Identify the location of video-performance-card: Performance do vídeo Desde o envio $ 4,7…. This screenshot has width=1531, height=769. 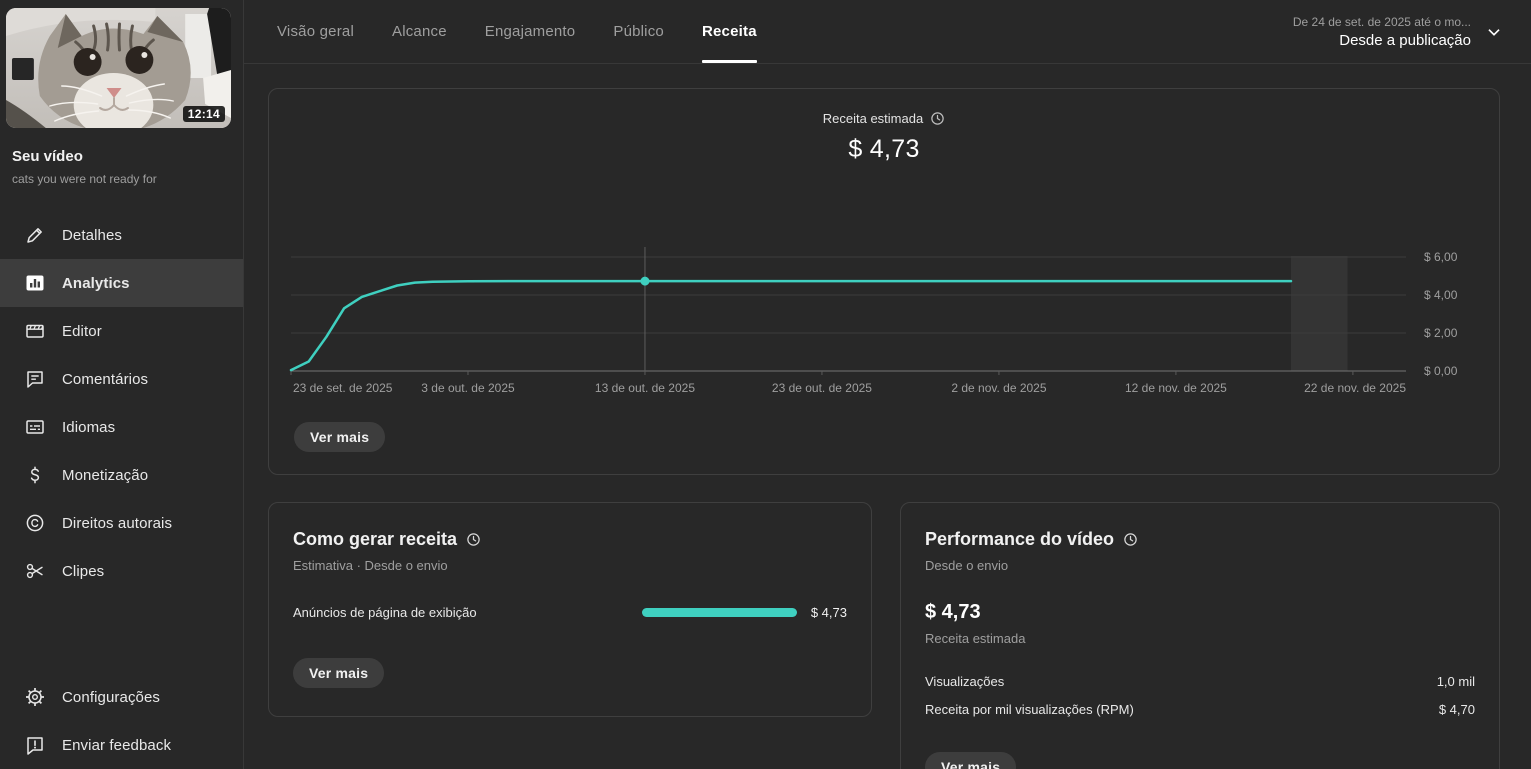
(1200, 635).